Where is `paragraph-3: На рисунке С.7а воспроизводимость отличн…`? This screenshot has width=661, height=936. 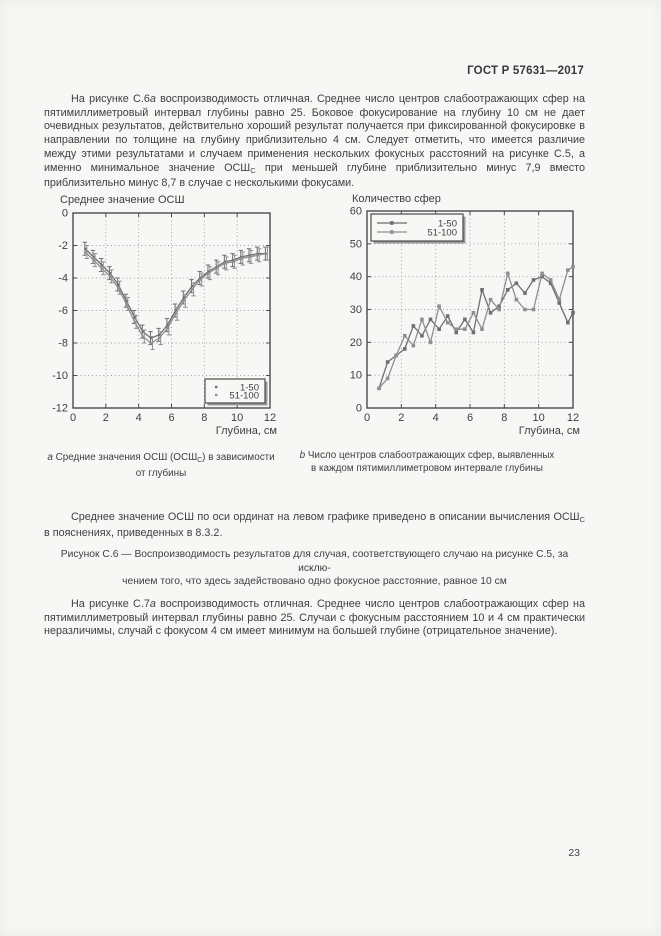 paragraph-3: На рисунке С.7а воспроизводимость отличн… is located at coordinates (314, 618).